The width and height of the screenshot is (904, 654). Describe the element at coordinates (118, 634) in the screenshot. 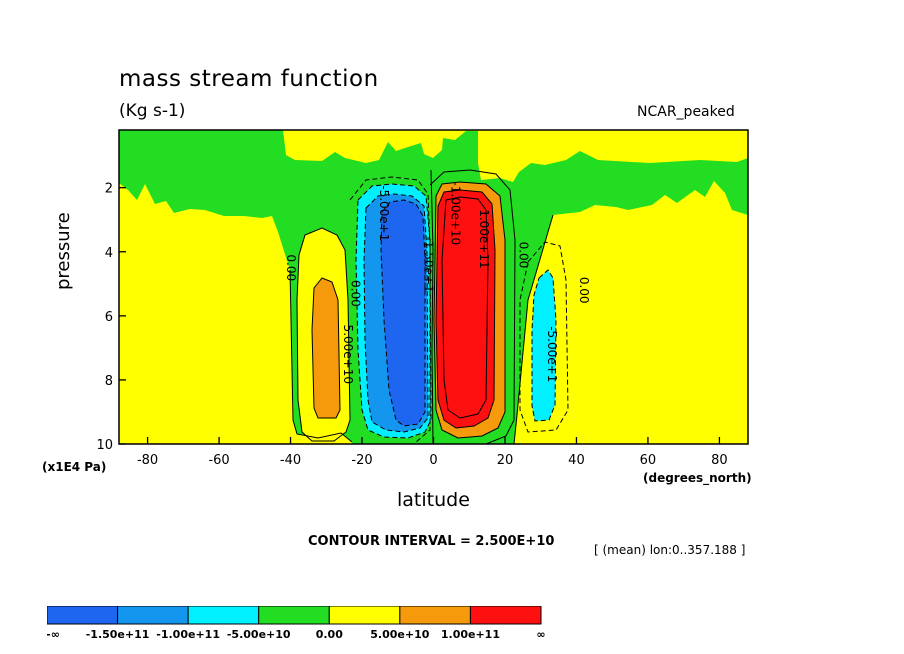

I see `colorbar-level-label: -1.50e+11` at that location.